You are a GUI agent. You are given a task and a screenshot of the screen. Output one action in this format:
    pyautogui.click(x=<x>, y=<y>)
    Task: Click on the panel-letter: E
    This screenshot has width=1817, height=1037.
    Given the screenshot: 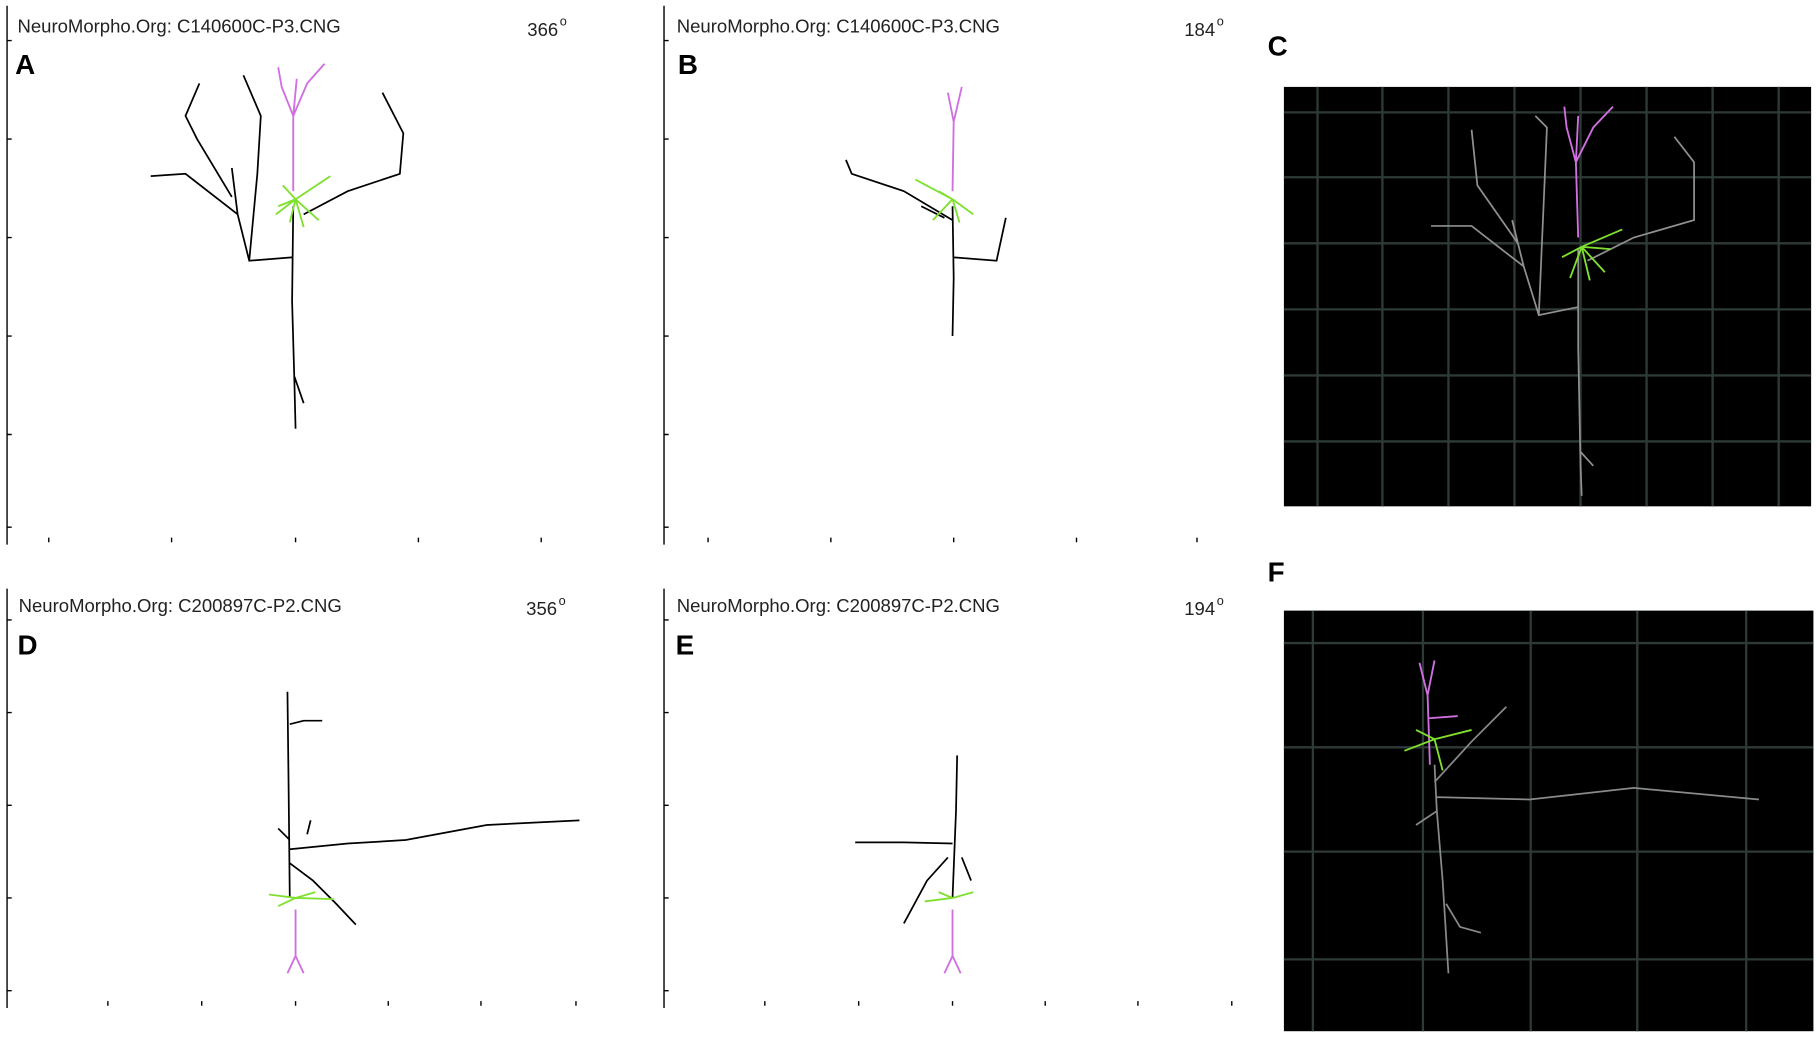 What is the action you would take?
    pyautogui.click(x=685, y=645)
    